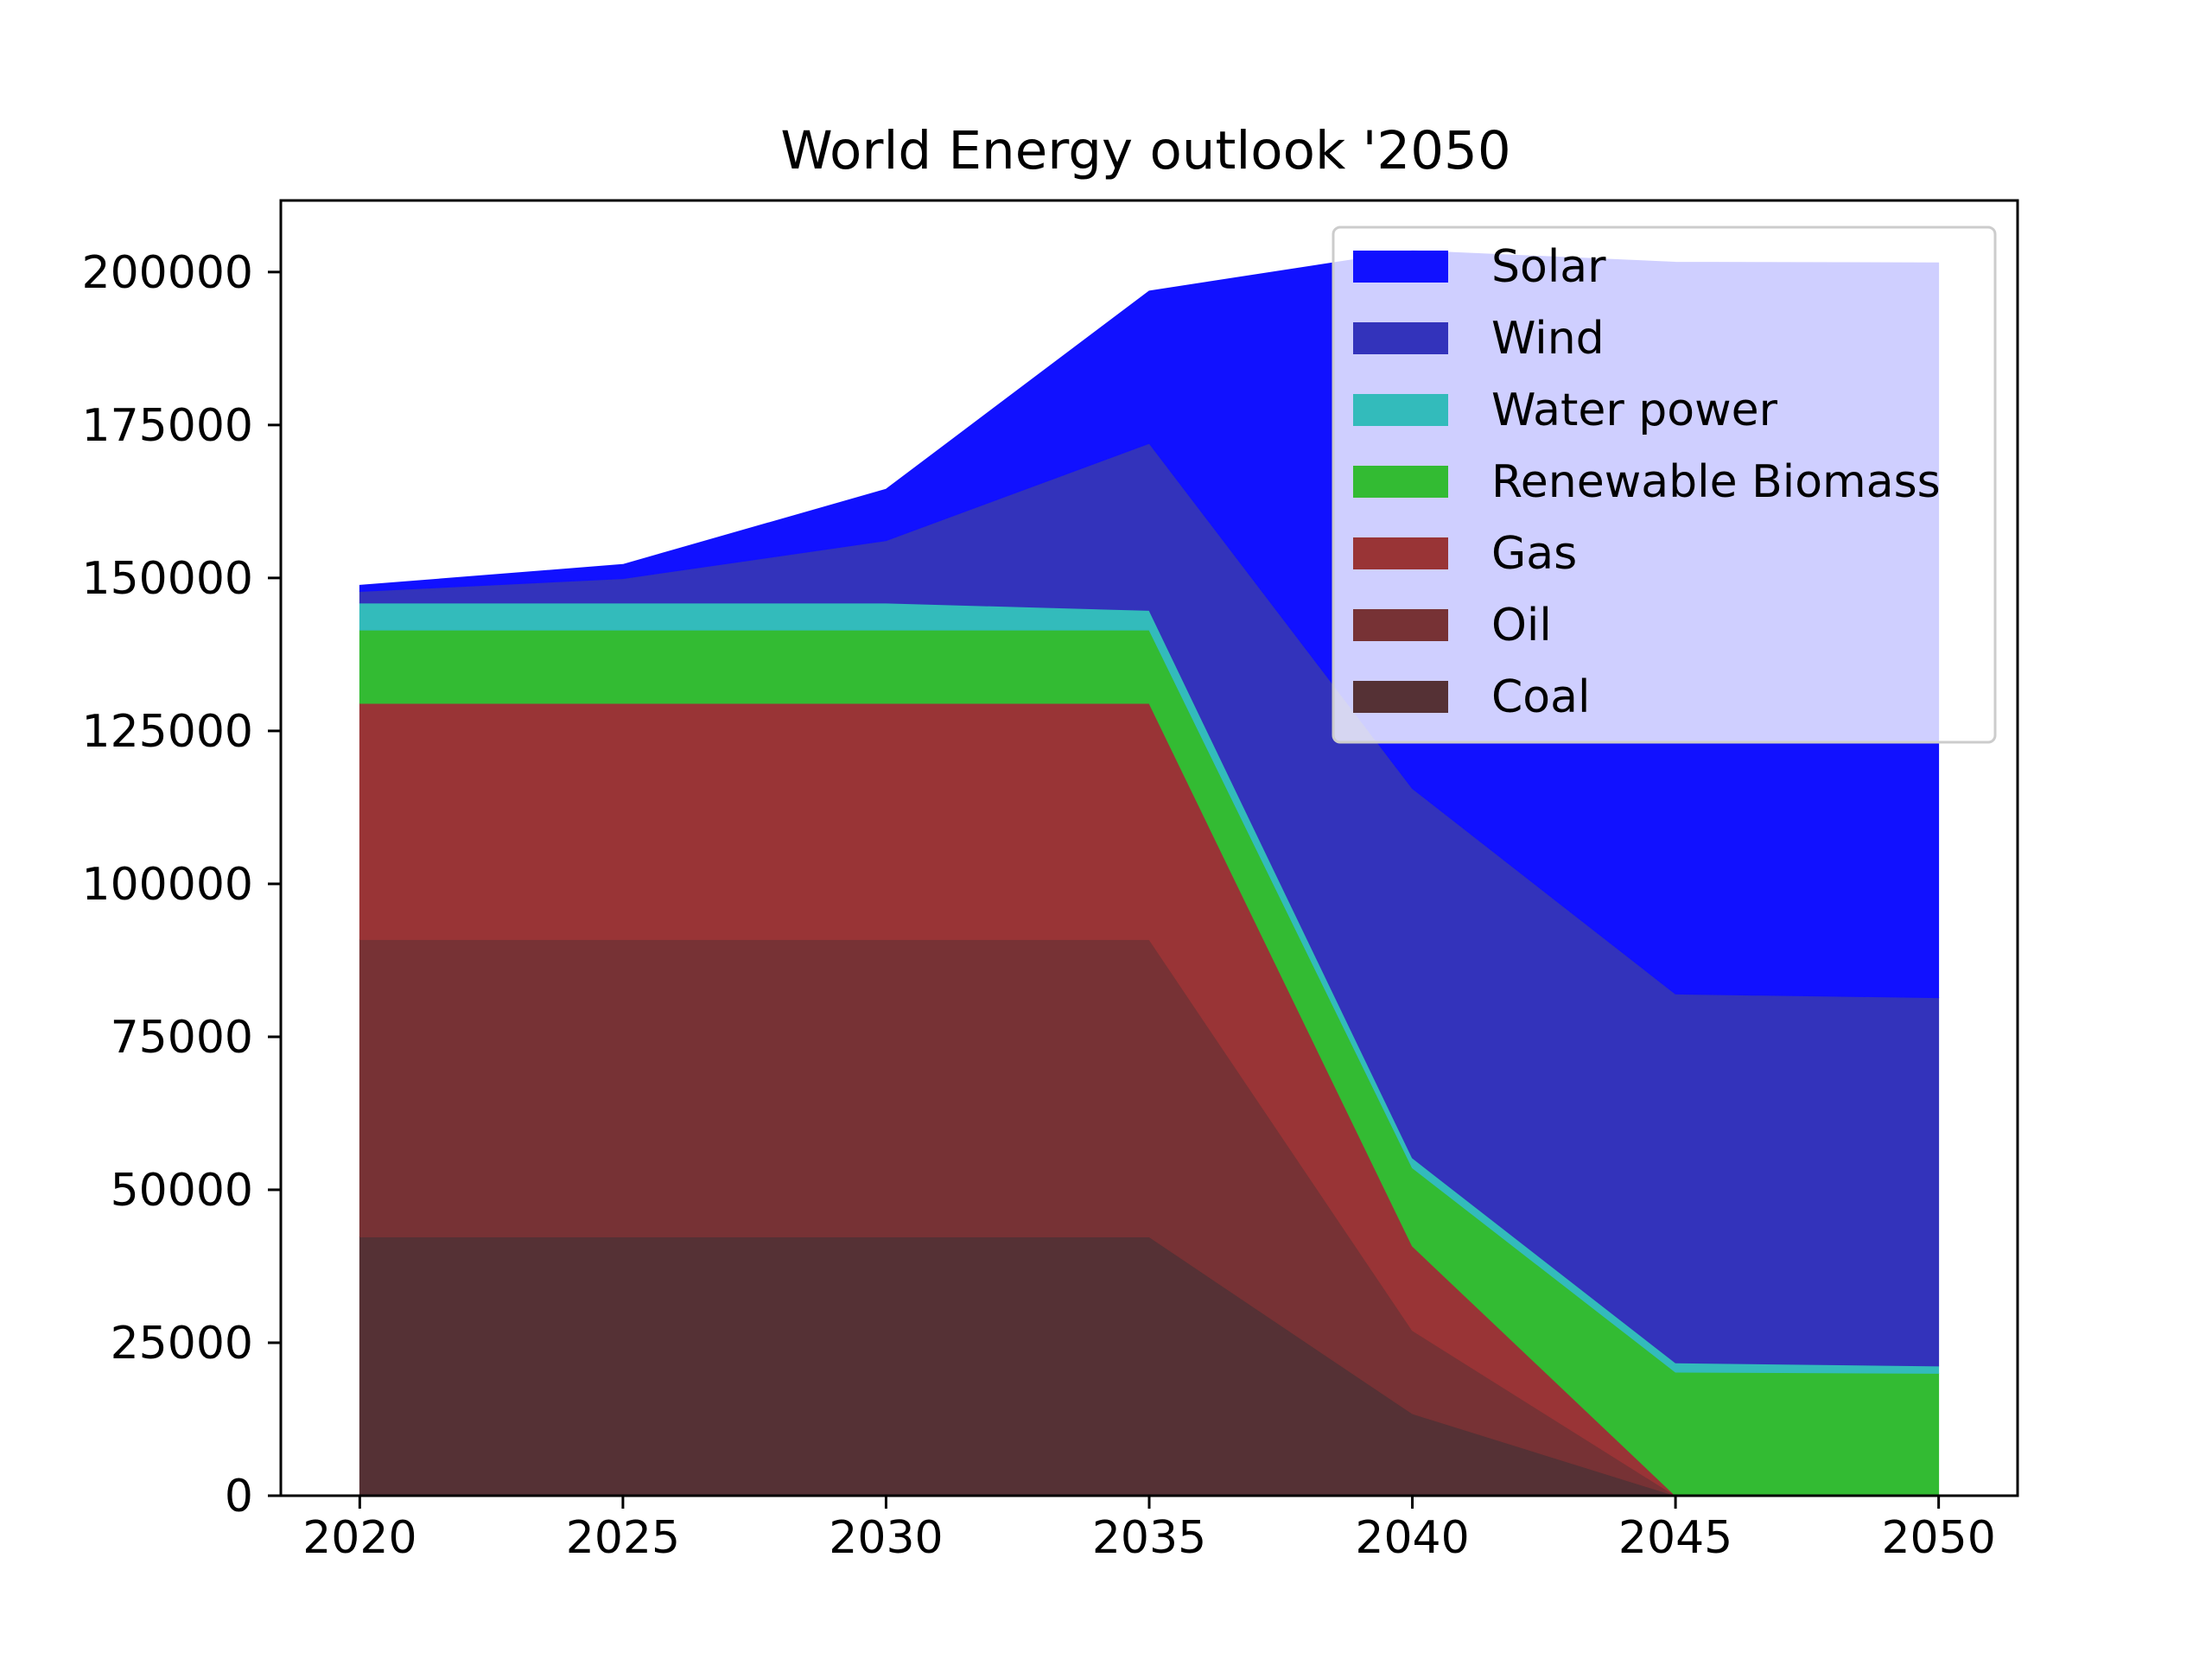 The image size is (2212, 1659). I want to click on y-tick-label: 50000, so click(182, 1191).